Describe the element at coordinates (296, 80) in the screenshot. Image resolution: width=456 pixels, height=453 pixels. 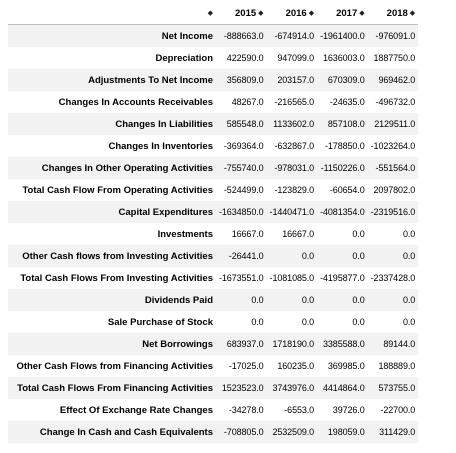
I see `table-cell: 203157.0` at that location.